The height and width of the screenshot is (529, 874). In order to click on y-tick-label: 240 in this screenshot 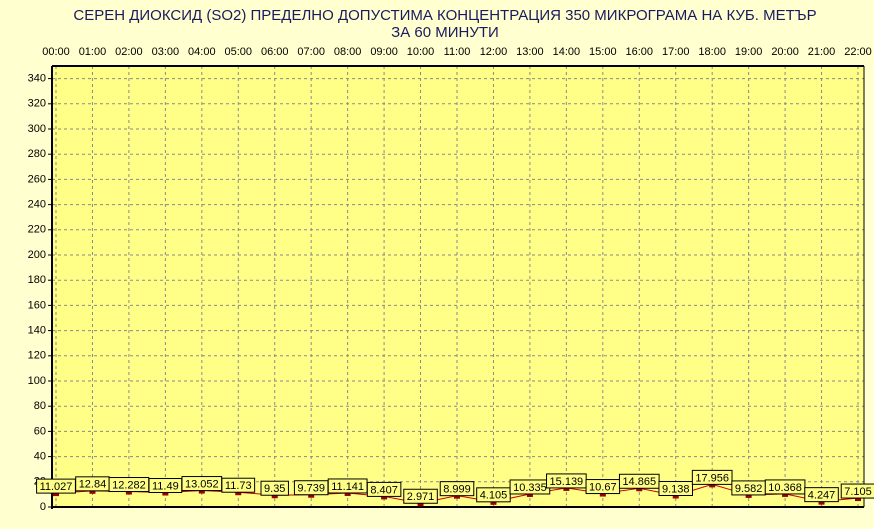, I will do `click(37, 205)`.